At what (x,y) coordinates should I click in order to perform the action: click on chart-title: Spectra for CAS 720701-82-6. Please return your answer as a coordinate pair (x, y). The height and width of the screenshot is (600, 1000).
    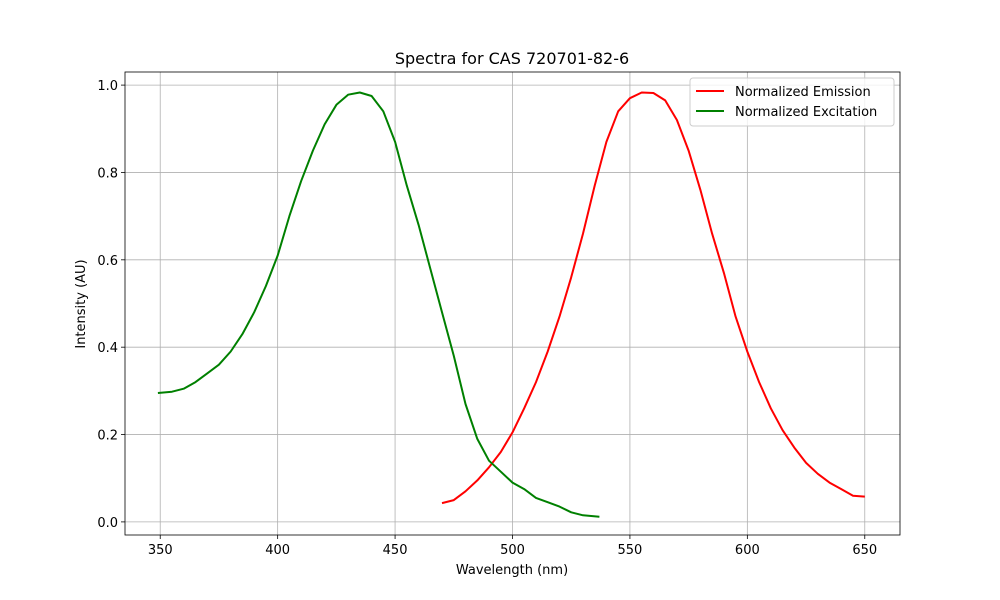
    Looking at the image, I should click on (512, 58).